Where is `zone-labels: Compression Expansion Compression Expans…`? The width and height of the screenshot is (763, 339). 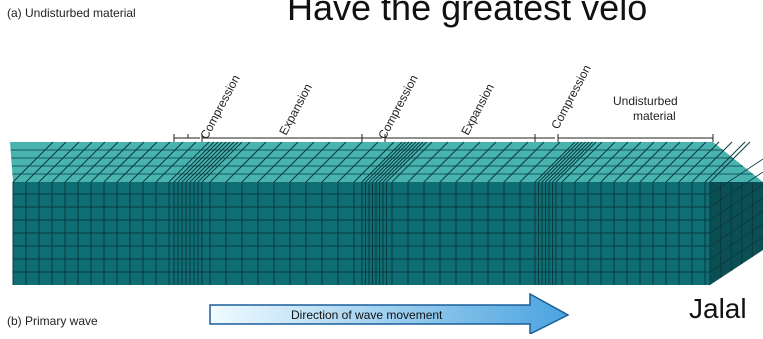
zone-labels: Compression Expansion Compression Expans… is located at coordinates (437, 101).